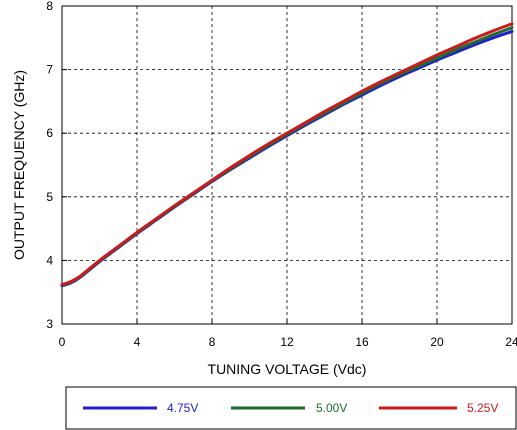 Image resolution: width=517 pixels, height=430 pixels. What do you see at coordinates (511, 342) in the screenshot?
I see `x-tick-label: 24` at bounding box center [511, 342].